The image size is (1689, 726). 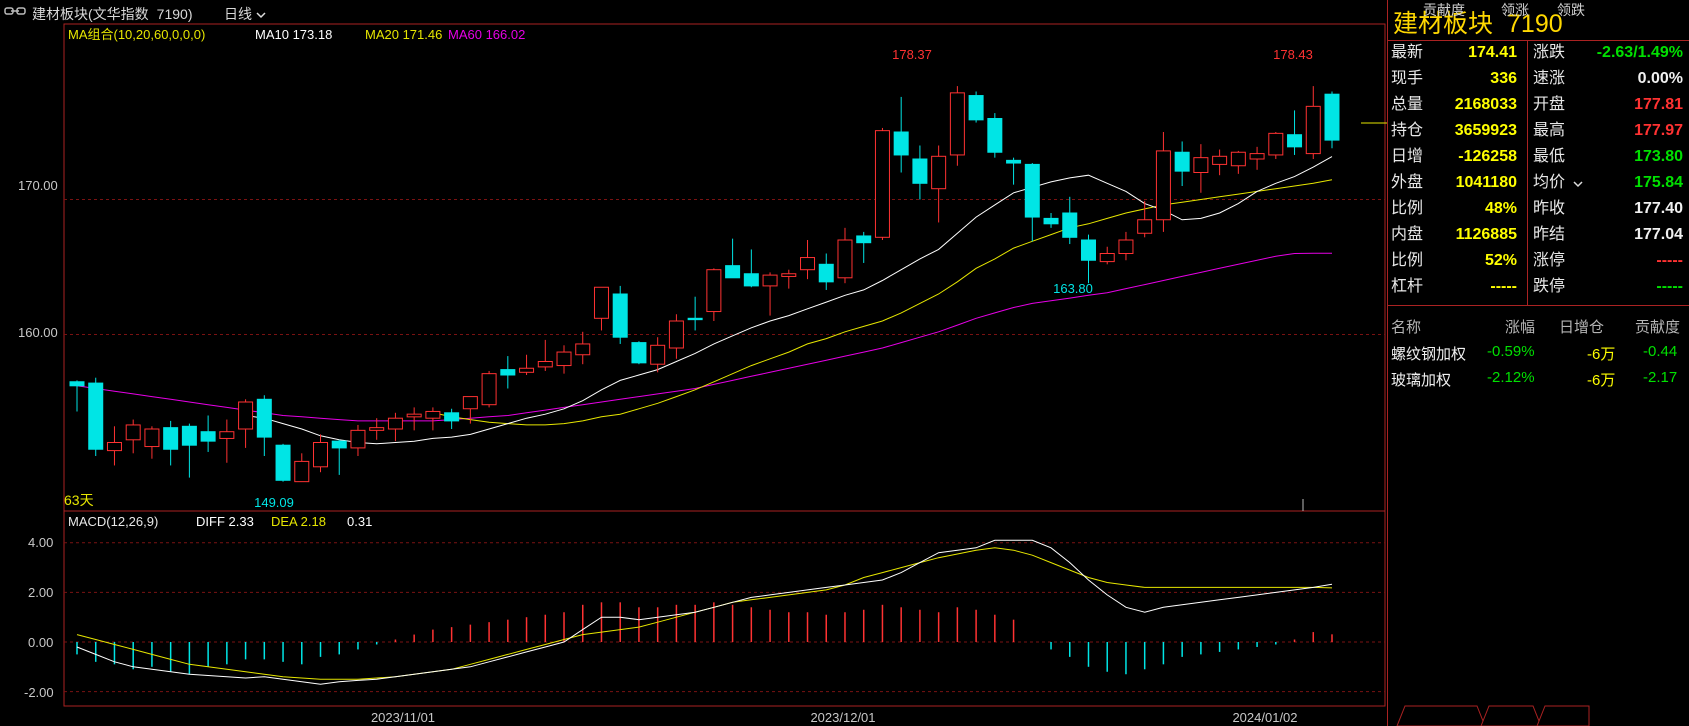 I want to click on tab-leading-down: 领跌, so click(x=1571, y=10).